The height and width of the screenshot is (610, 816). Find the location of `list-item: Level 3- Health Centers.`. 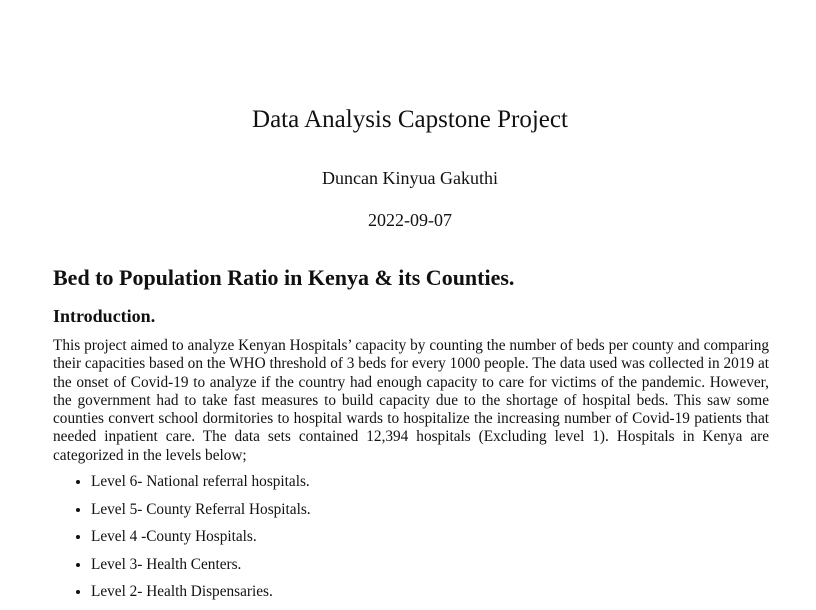

list-item: Level 3- Health Centers. is located at coordinates (201, 569).